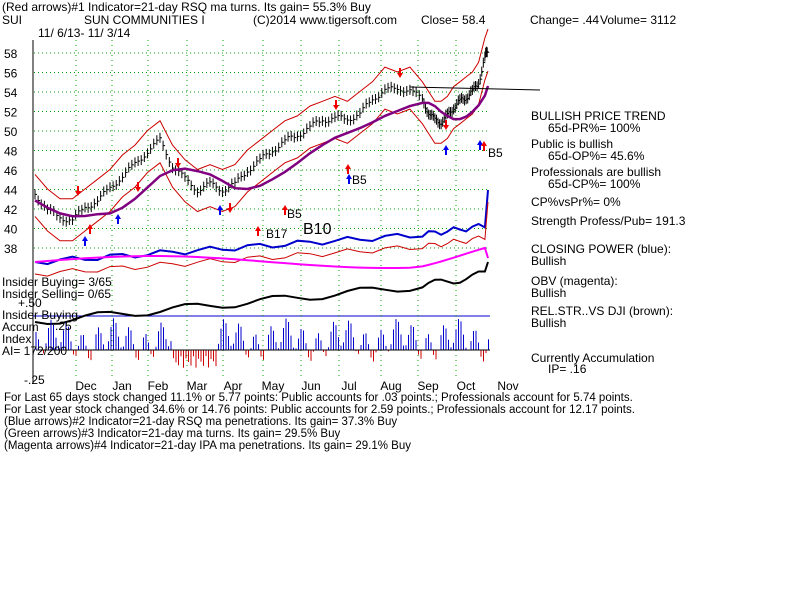  What do you see at coordinates (197, 386) in the screenshot?
I see `month-label: Mar` at bounding box center [197, 386].